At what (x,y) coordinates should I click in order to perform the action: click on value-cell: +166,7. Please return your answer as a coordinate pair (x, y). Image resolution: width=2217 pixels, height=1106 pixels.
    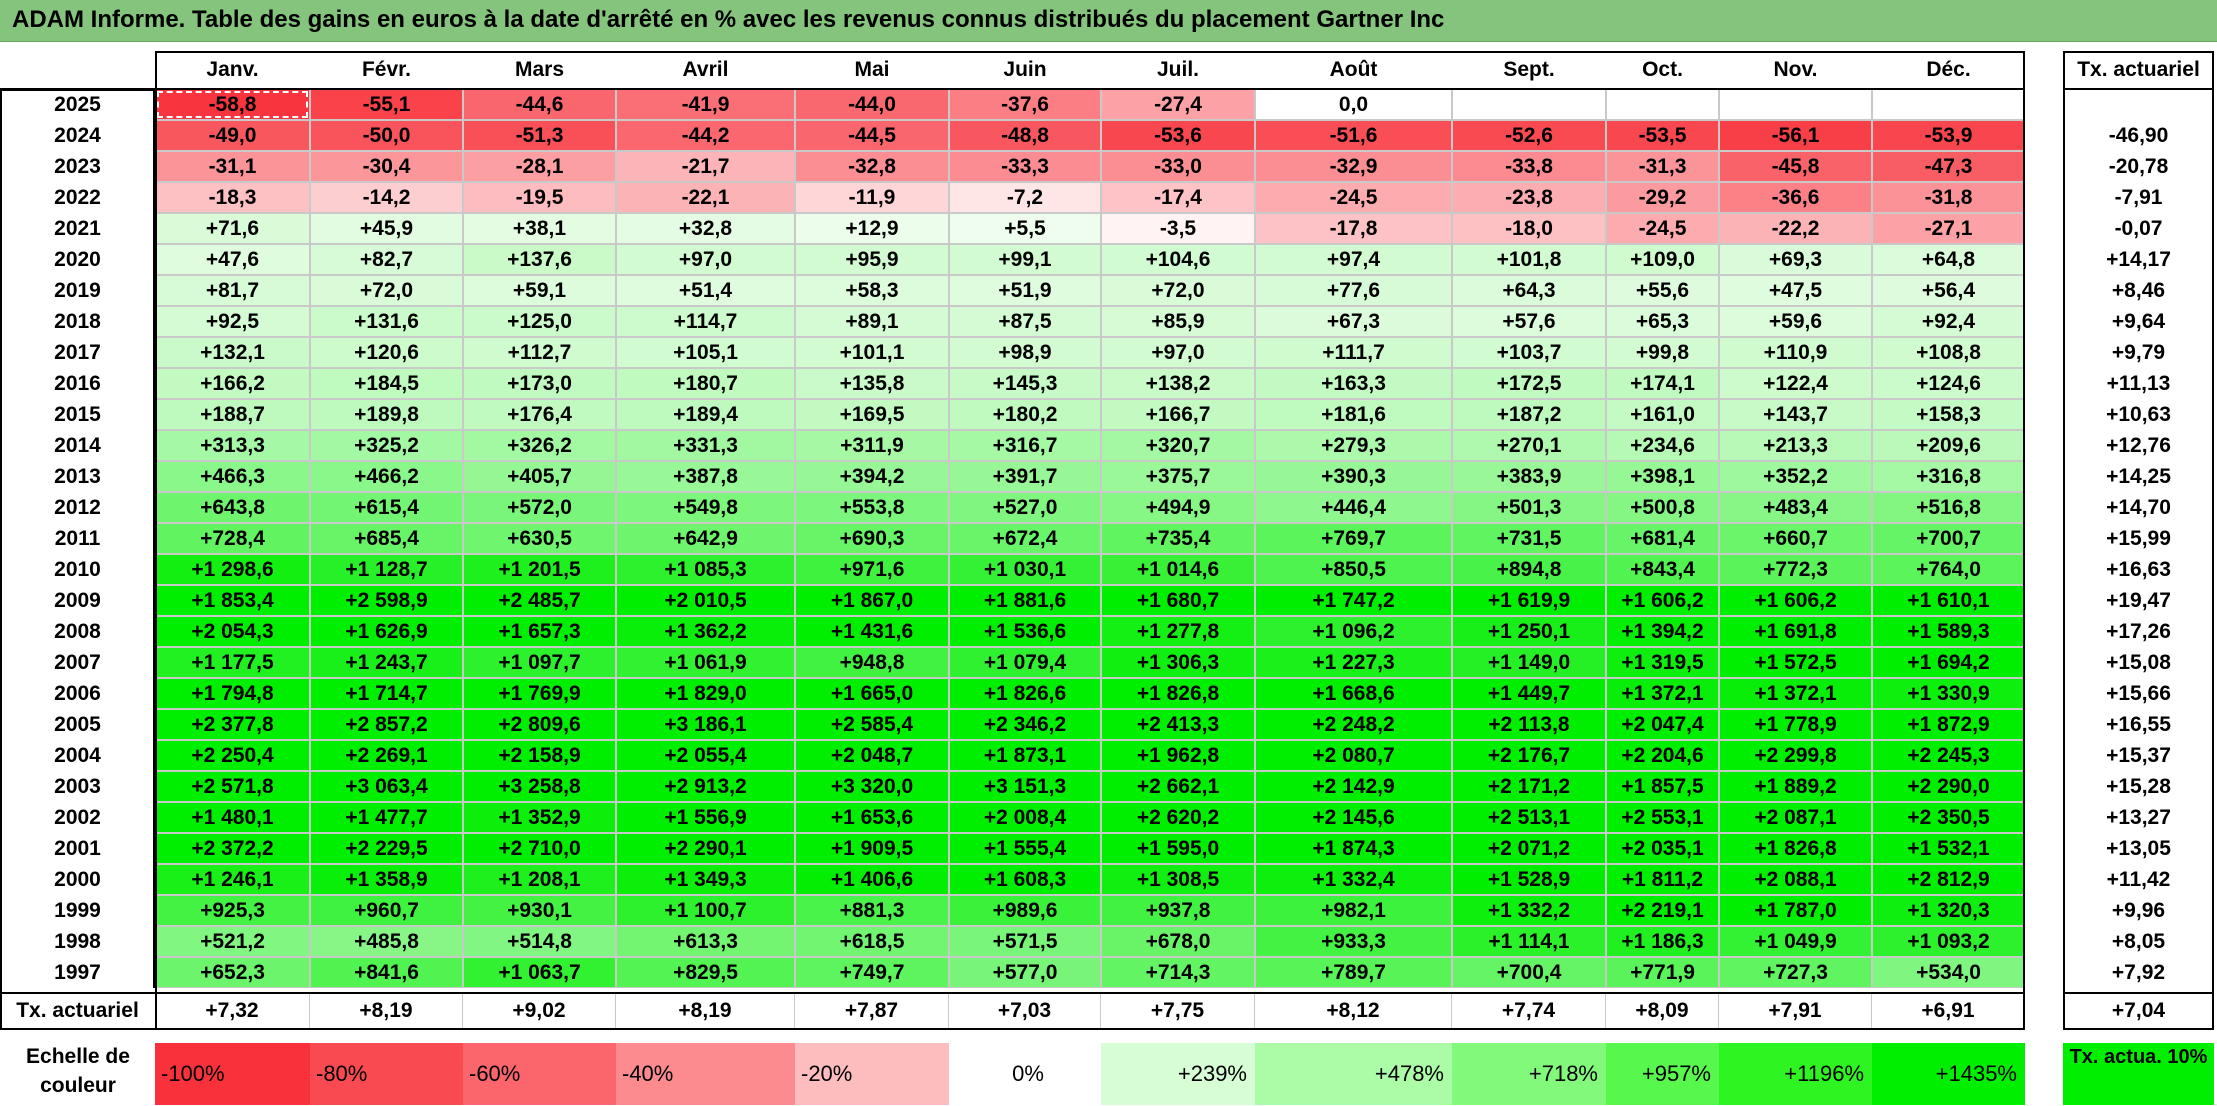
    Looking at the image, I should click on (1178, 414).